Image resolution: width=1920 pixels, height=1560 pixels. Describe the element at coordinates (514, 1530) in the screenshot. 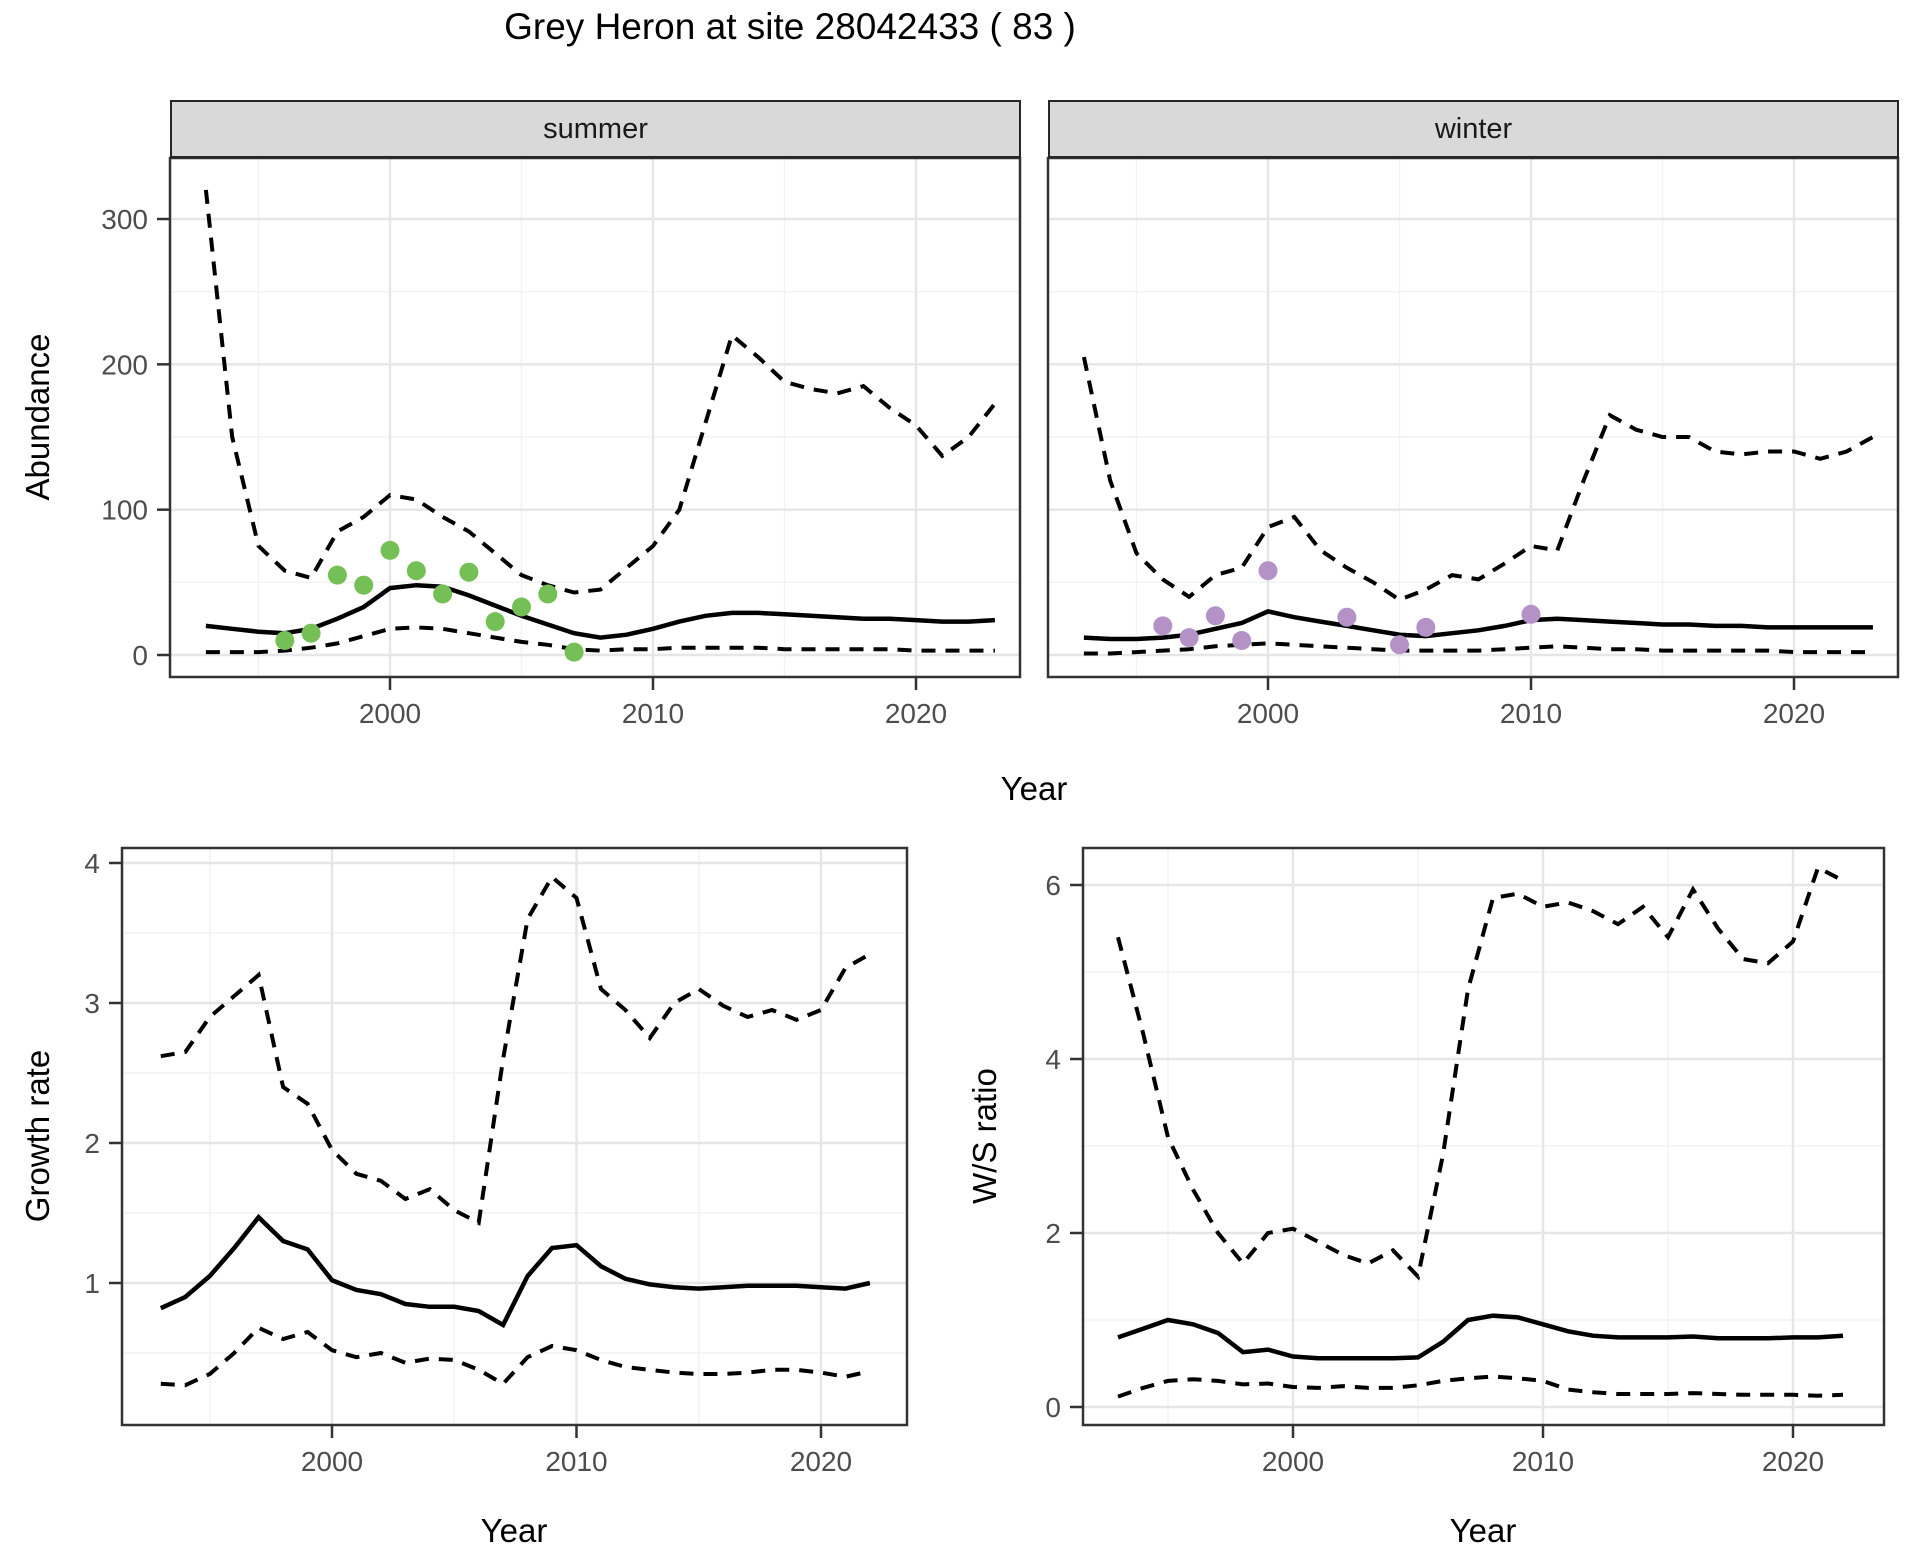

I see `growth-rate-x-axis-title: Year` at that location.